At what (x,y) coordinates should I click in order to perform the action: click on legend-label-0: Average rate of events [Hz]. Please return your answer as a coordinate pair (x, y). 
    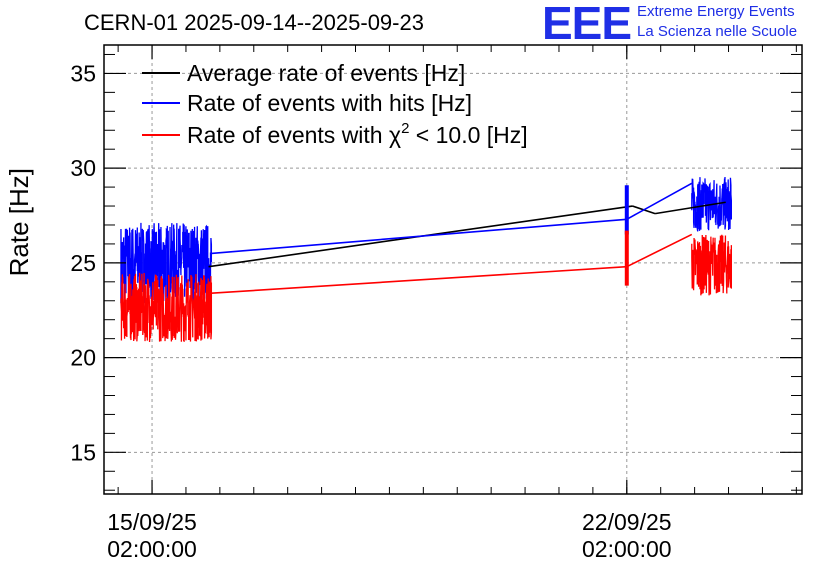
    Looking at the image, I should click on (326, 73).